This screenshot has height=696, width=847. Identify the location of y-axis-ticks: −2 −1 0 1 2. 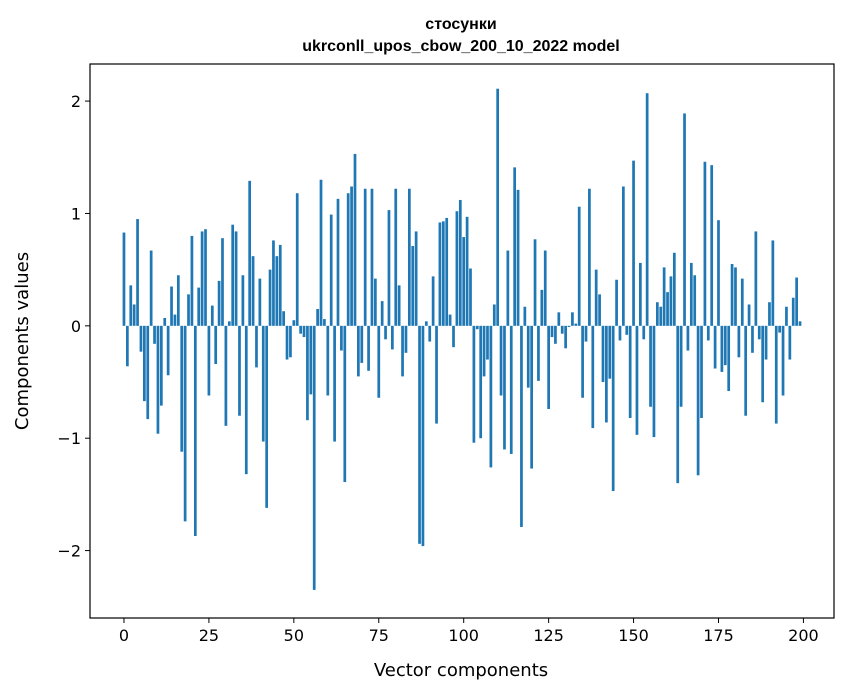
(73, 326).